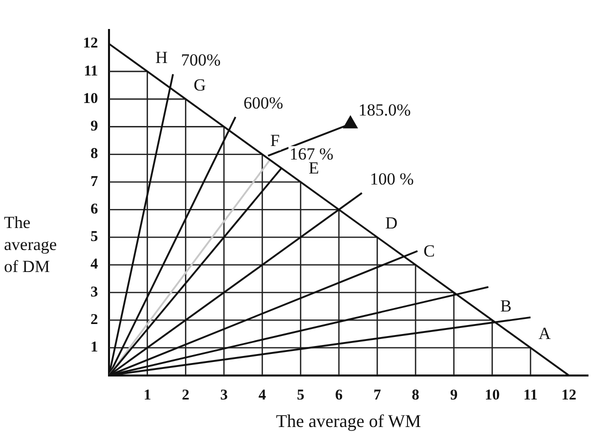 This screenshot has height=441, width=606. I want to click on x-tick-label: 12, so click(568, 395).